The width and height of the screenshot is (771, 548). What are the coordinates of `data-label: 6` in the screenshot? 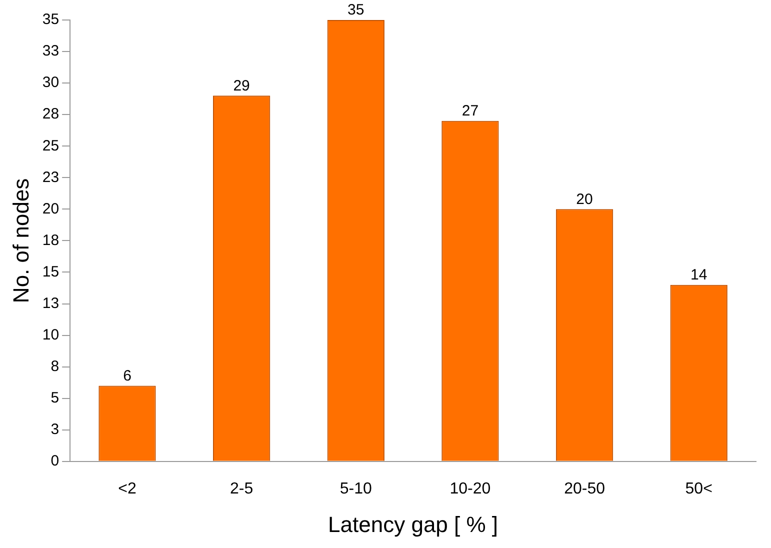 It's located at (127, 375).